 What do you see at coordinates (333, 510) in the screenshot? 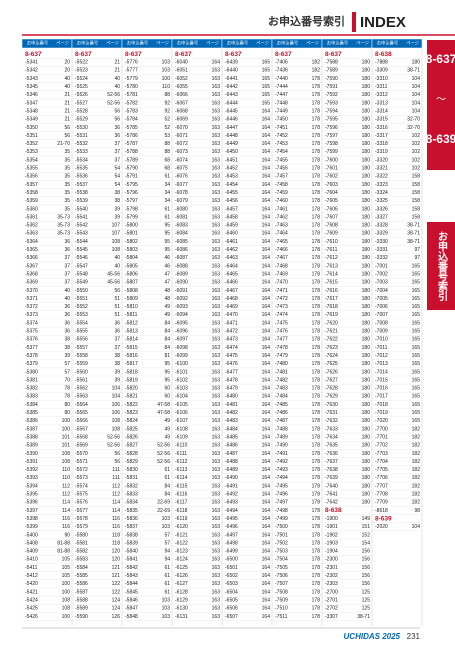
I see `section-heading: 8-638` at bounding box center [333, 510].